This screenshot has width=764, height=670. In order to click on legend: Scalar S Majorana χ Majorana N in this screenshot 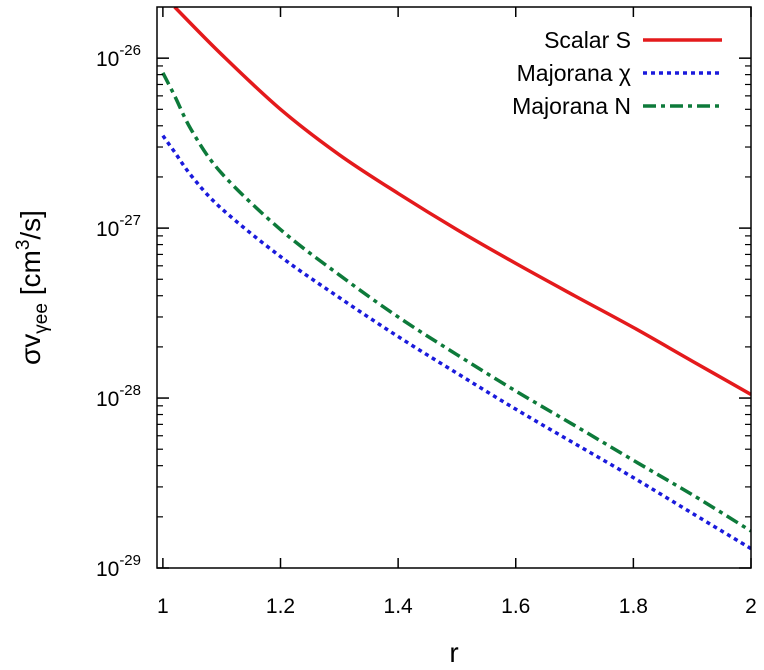, I will do `click(617, 73)`.